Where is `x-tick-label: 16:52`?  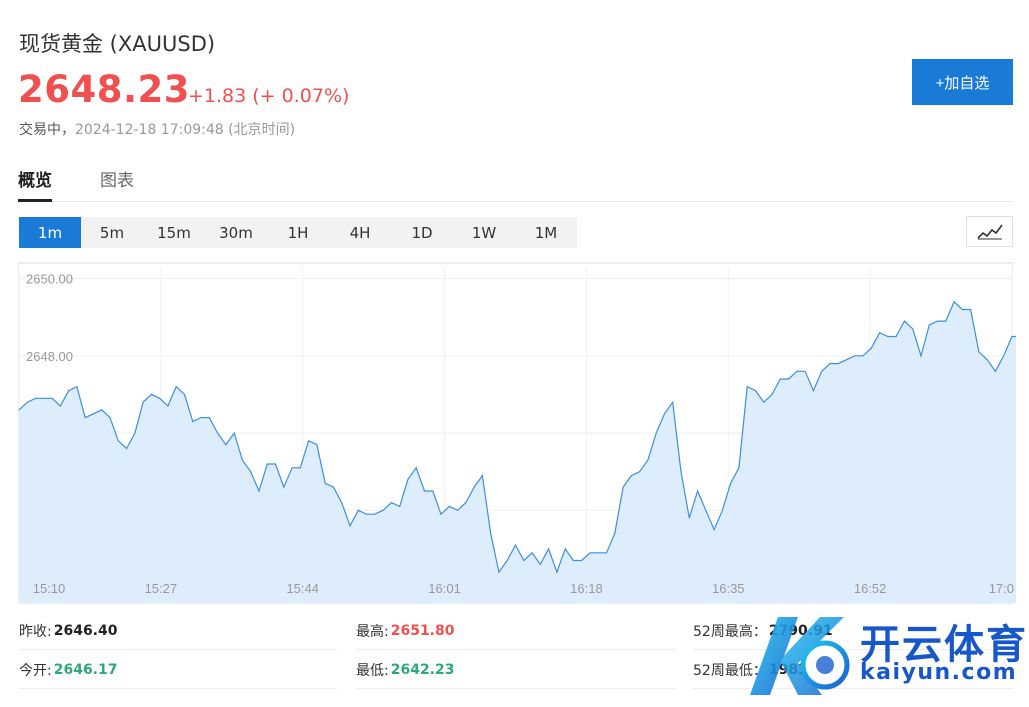 x-tick-label: 16:52 is located at coordinates (870, 588).